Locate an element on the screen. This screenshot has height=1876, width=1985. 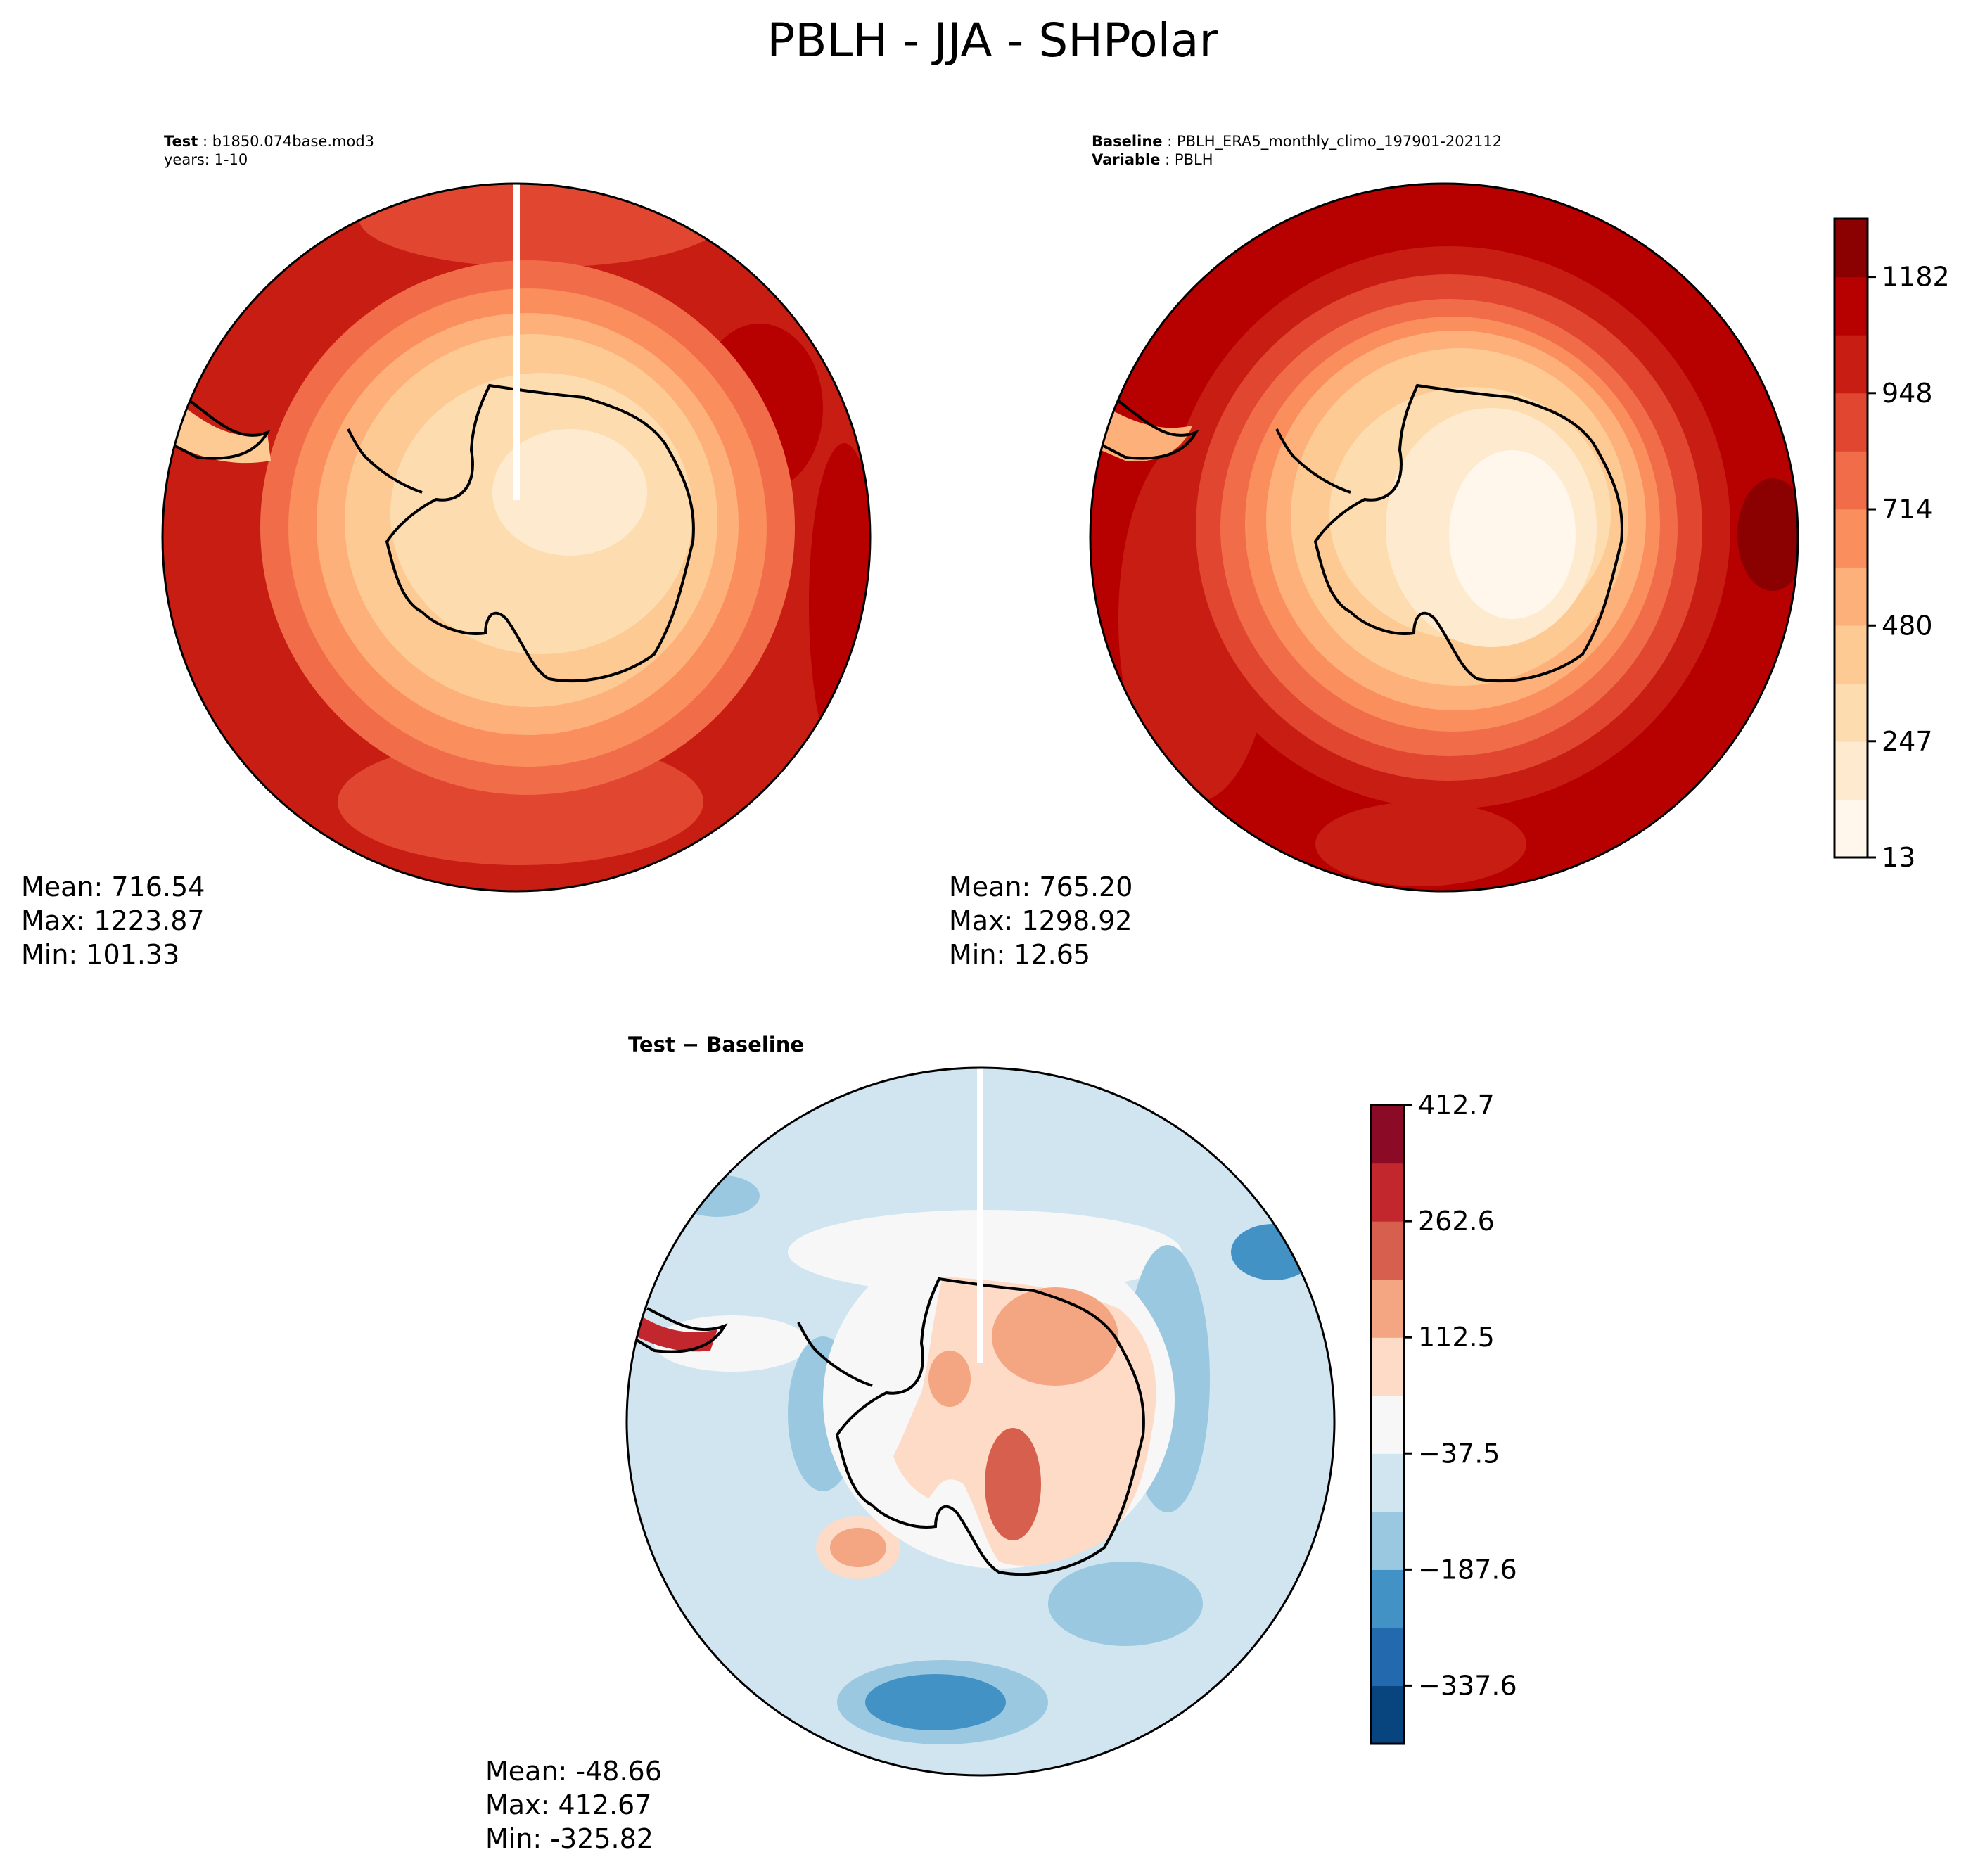
baseline-mean: Mean: 765.20 is located at coordinates (1040, 887).